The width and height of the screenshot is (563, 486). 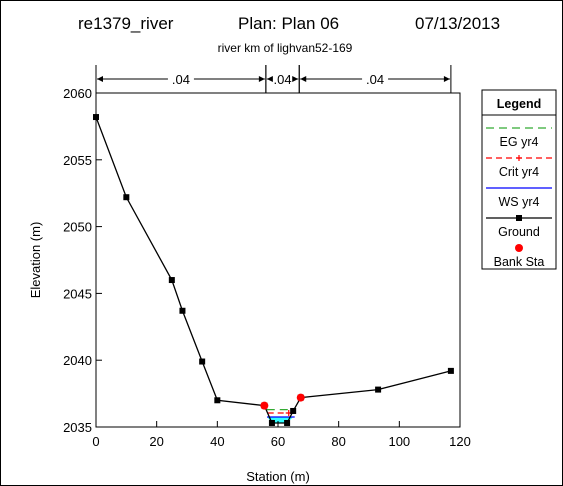 I want to click on x-axis-label: Station (m), so click(x=278, y=476).